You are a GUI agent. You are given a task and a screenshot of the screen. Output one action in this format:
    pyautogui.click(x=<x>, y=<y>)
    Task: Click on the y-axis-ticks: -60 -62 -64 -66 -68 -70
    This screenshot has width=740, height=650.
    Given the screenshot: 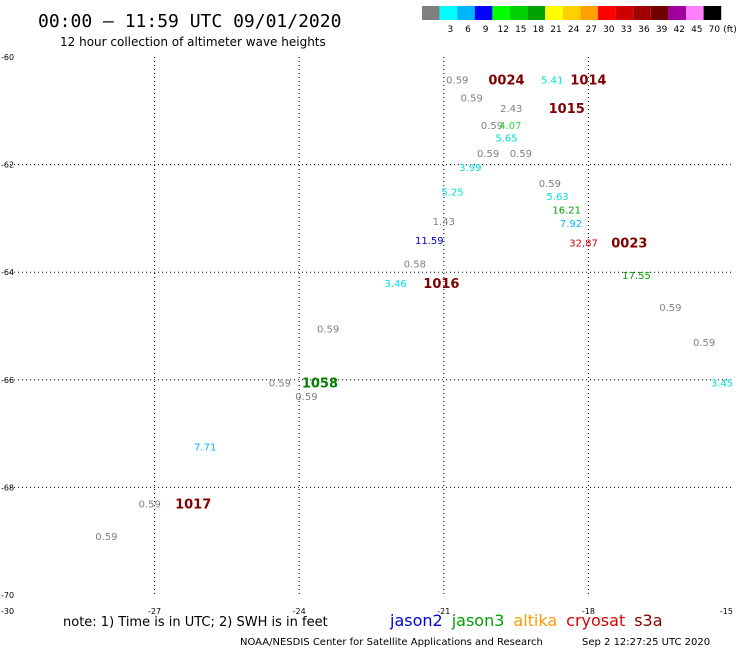 What is the action you would take?
    pyautogui.click(x=7, y=326)
    